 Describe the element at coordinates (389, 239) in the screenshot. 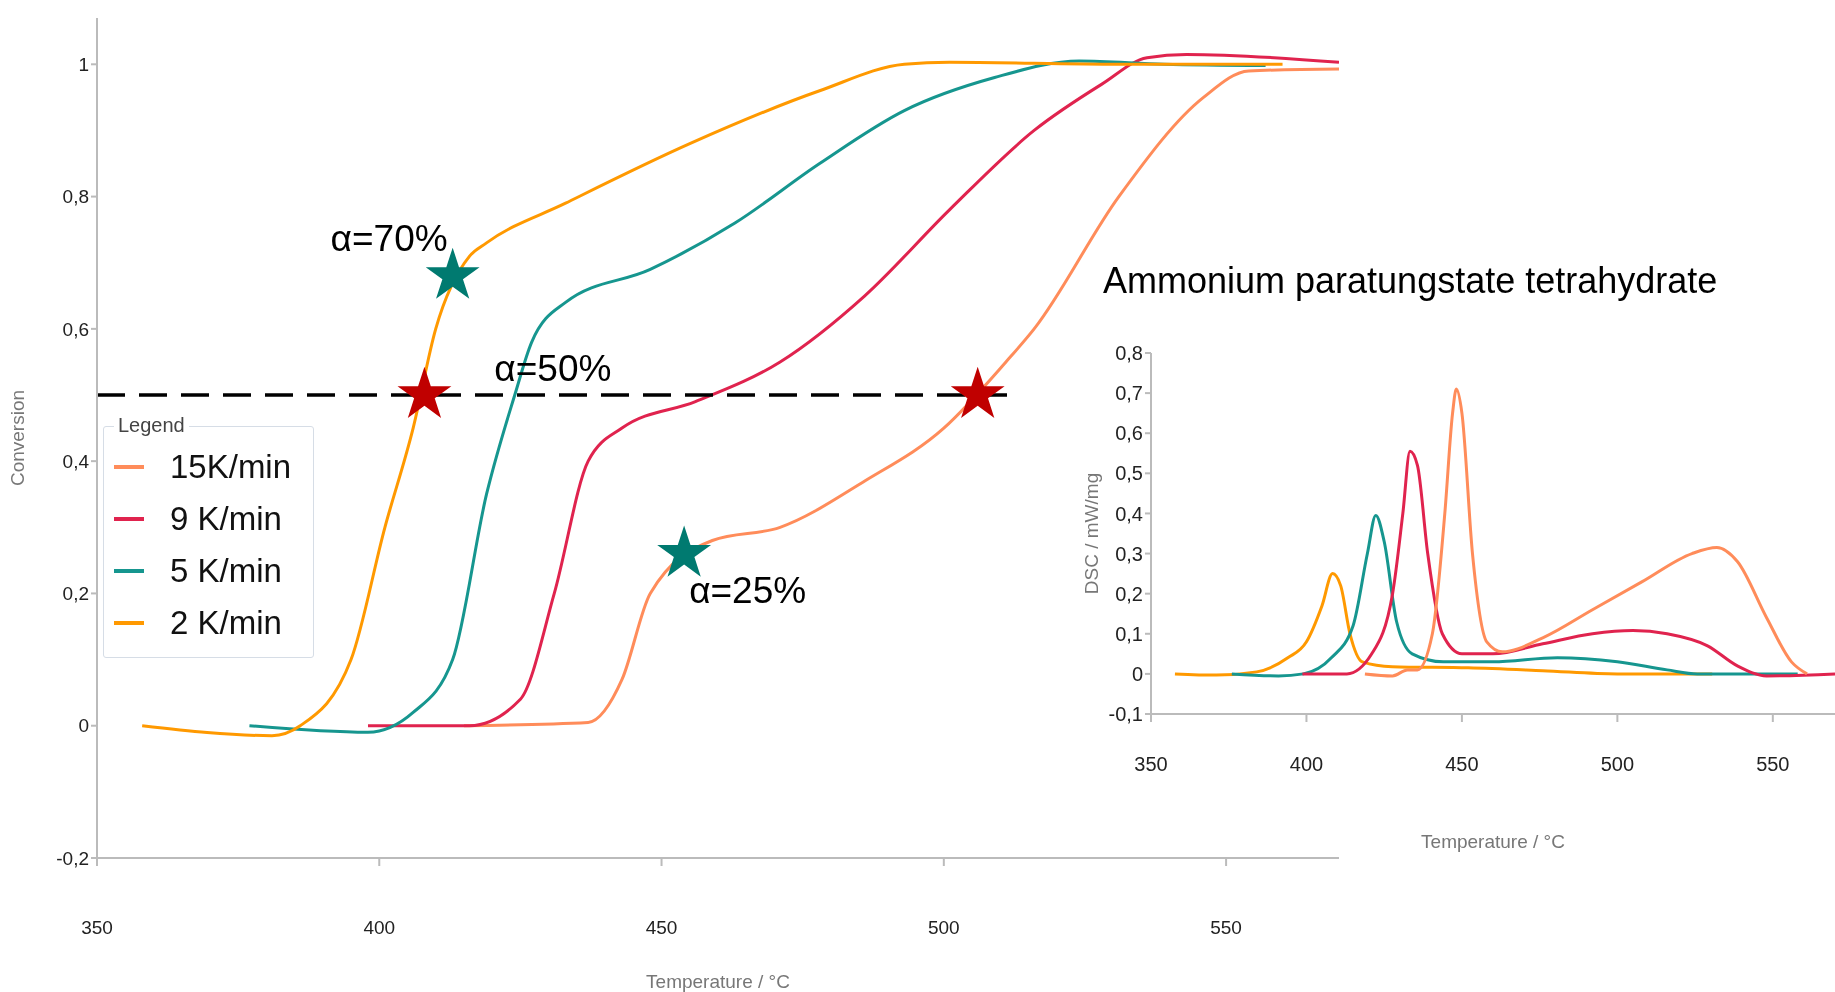

I see `annotation: α=70%` at that location.